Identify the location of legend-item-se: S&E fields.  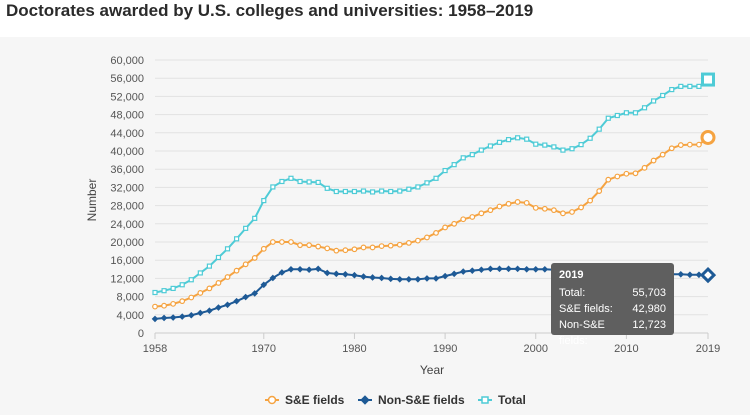
(305, 400).